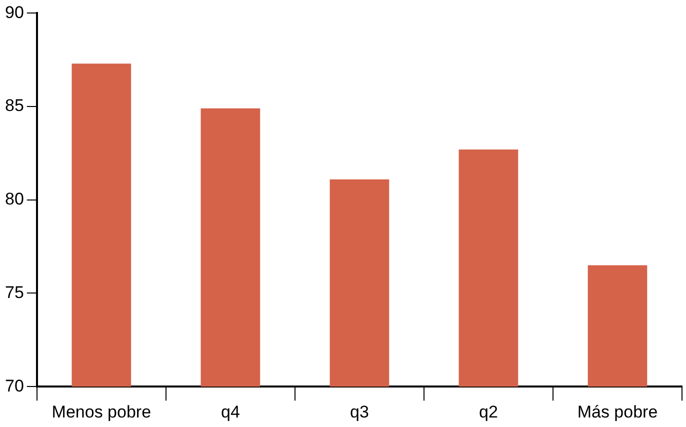  What do you see at coordinates (14, 106) in the screenshot?
I see `y-tick-label: 85` at bounding box center [14, 106].